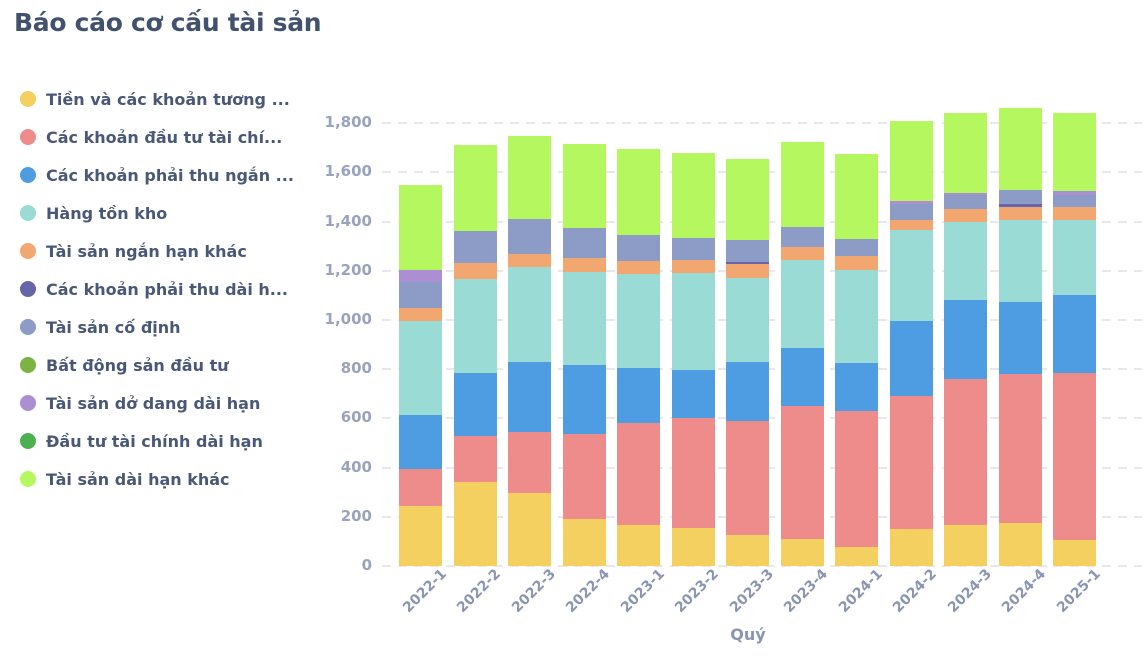  What do you see at coordinates (133, 251) in the screenshot?
I see `legend-item: Tài sản ngắn hạn khác` at bounding box center [133, 251].